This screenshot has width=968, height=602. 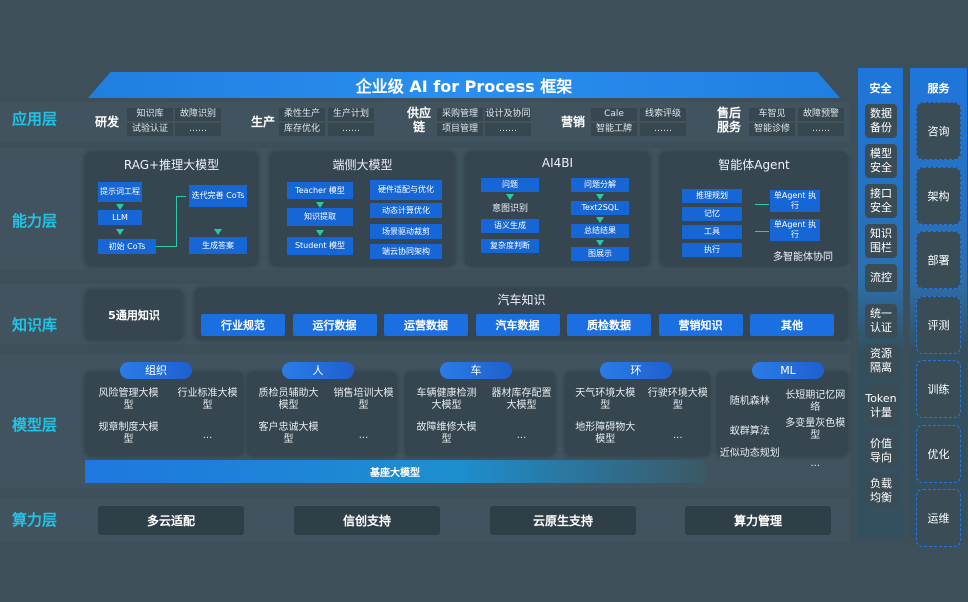 I want to click on model-item: 器材库存配置大模型, so click(x=521, y=399).